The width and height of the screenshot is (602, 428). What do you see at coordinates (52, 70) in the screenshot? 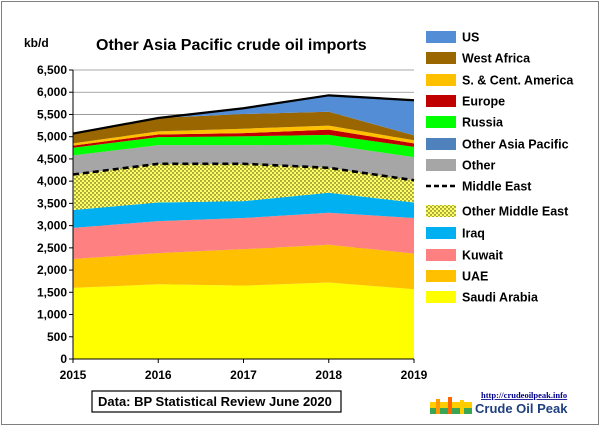
I see `y-tick-label: 6,500` at bounding box center [52, 70].